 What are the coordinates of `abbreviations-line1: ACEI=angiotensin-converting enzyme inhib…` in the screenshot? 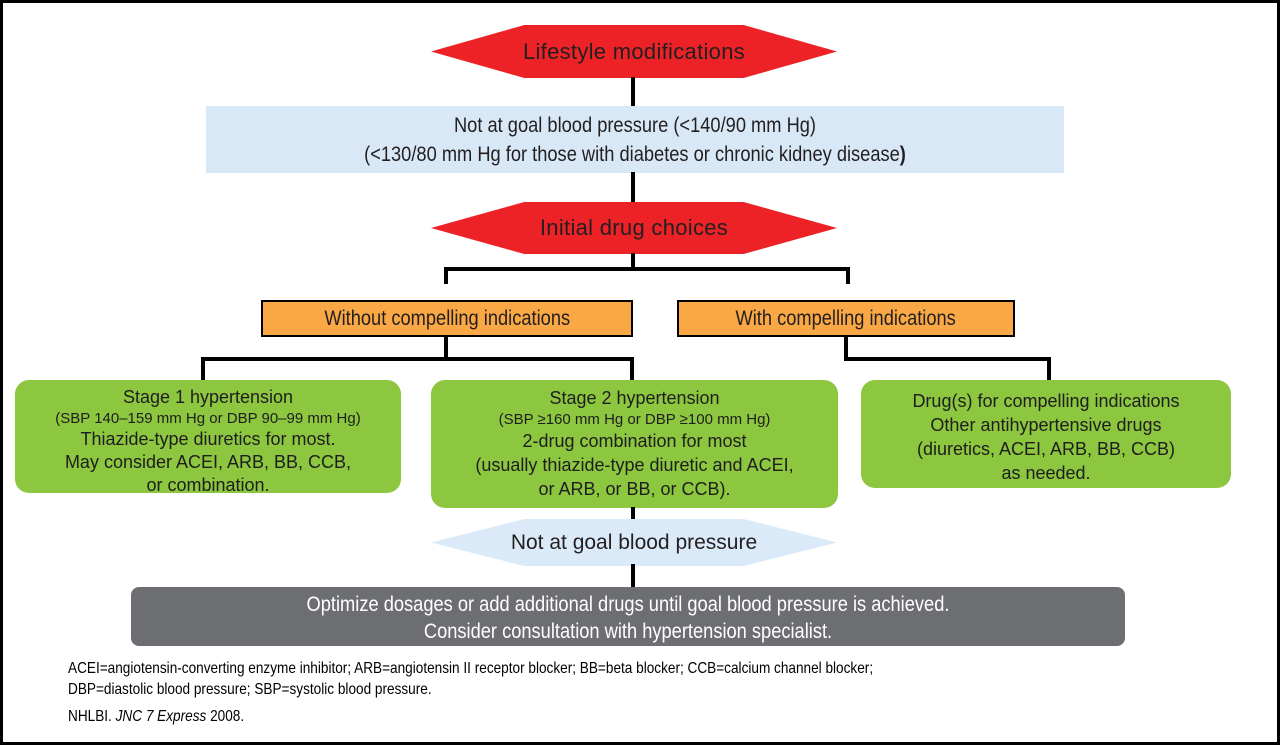 It's located at (471, 668).